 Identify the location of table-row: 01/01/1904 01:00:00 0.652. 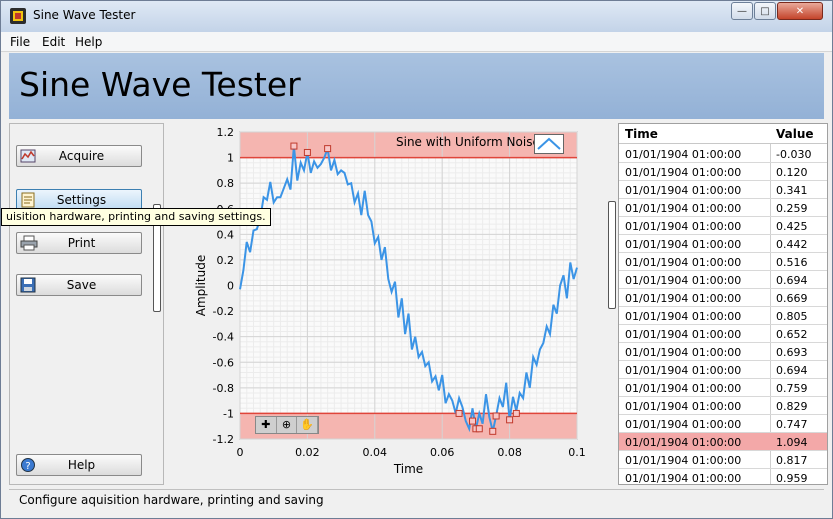
(723, 334).